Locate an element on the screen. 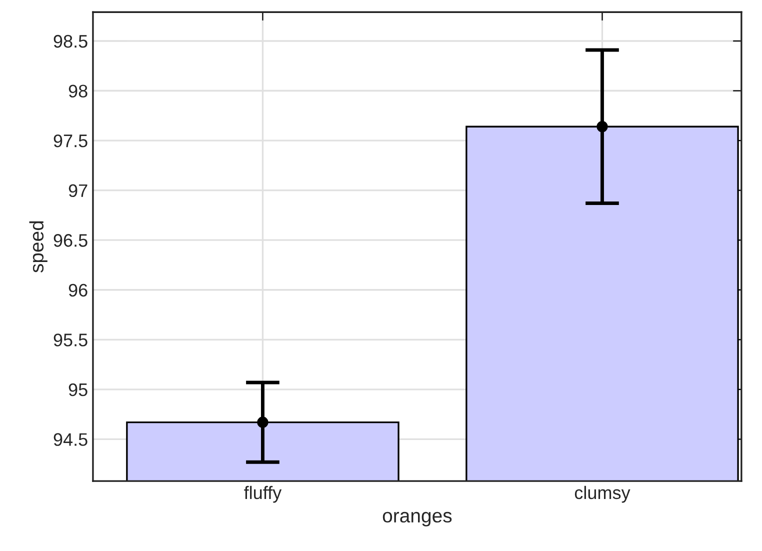 This screenshot has width=762, height=551. y-tick-label: 97 is located at coordinates (78, 191).